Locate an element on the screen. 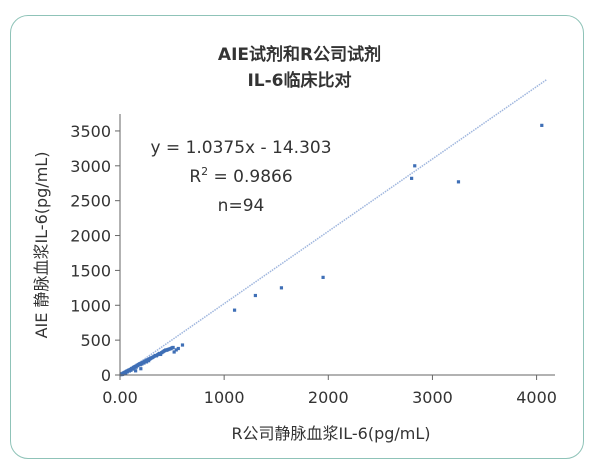 The height and width of the screenshot is (475, 599). y-tick-label: 2500 is located at coordinates (90, 201).